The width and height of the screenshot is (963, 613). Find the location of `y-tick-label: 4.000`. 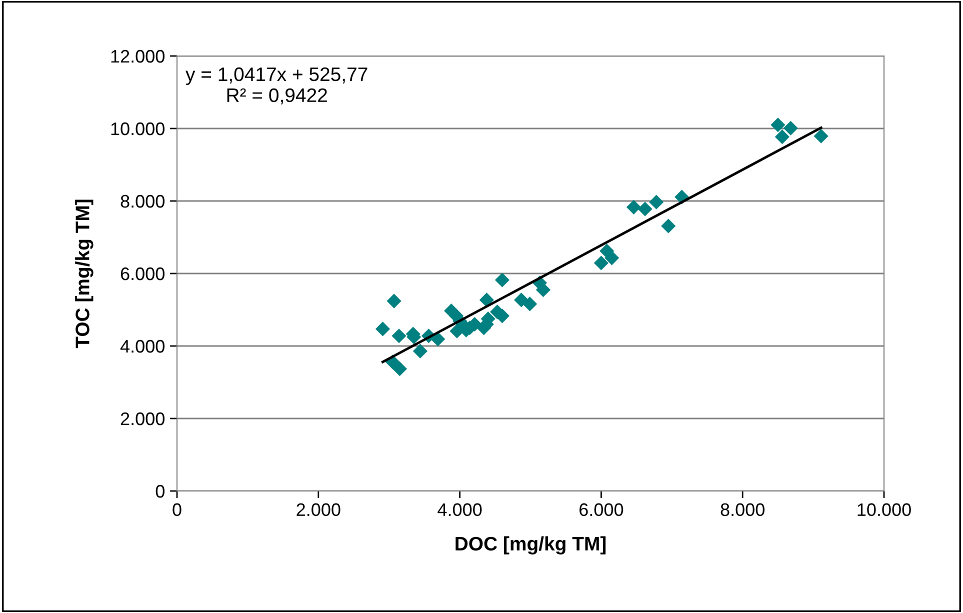

y-tick-label: 4.000 is located at coordinates (142, 346).